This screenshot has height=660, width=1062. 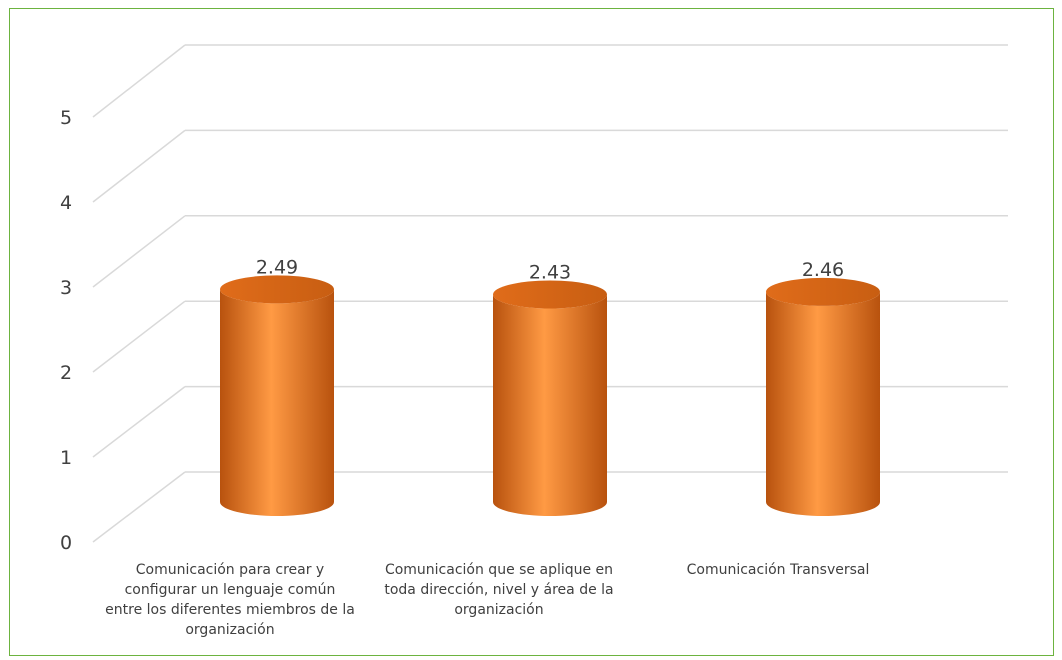 I want to click on y-tick-label: 3, so click(x=66, y=288).